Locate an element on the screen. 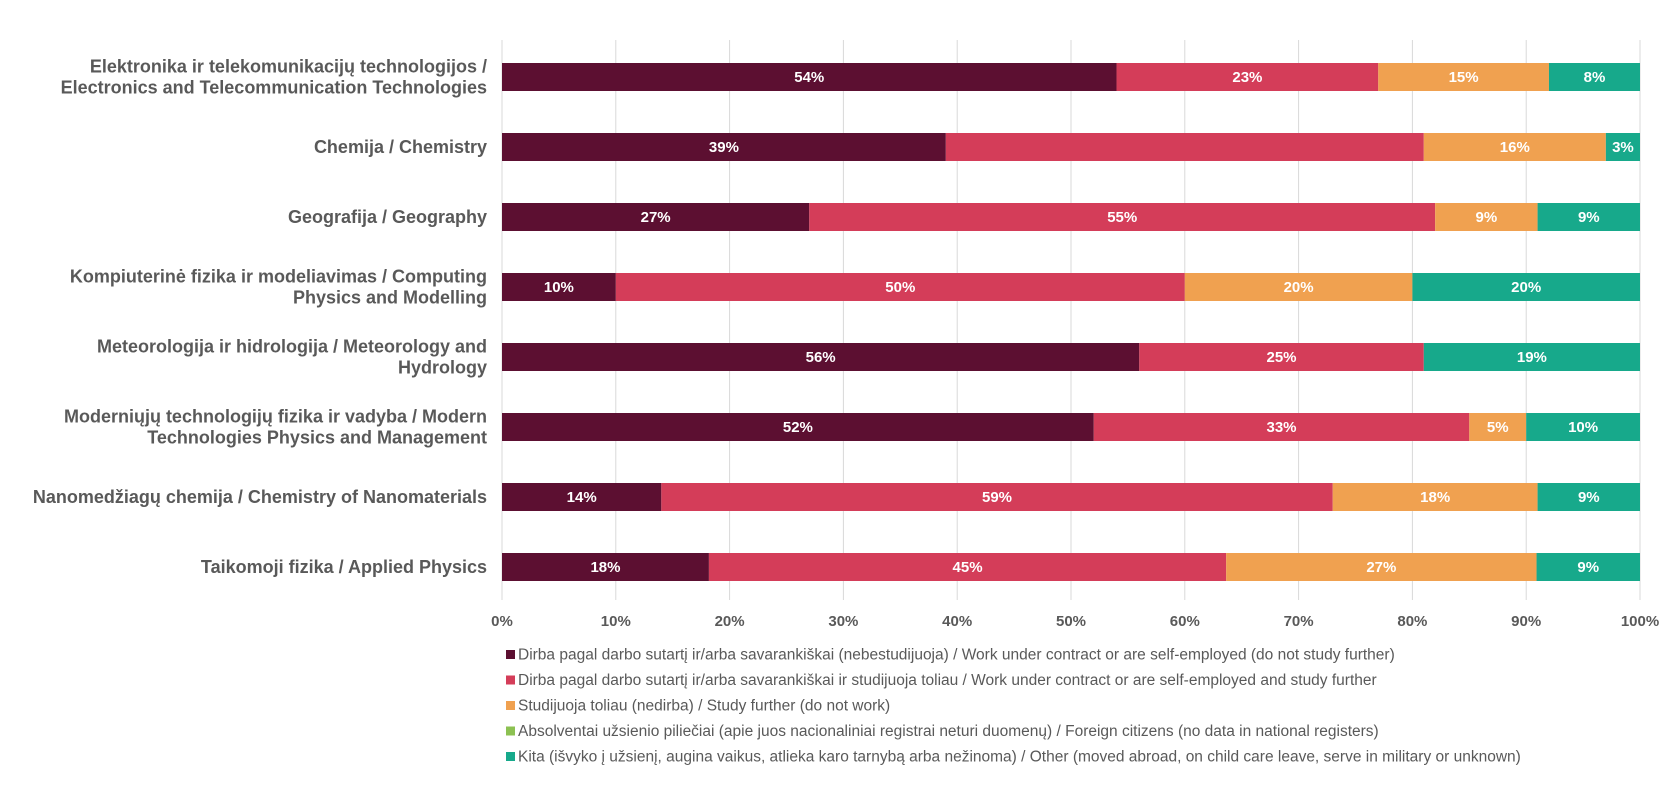  data-label: 25% is located at coordinates (1282, 357).